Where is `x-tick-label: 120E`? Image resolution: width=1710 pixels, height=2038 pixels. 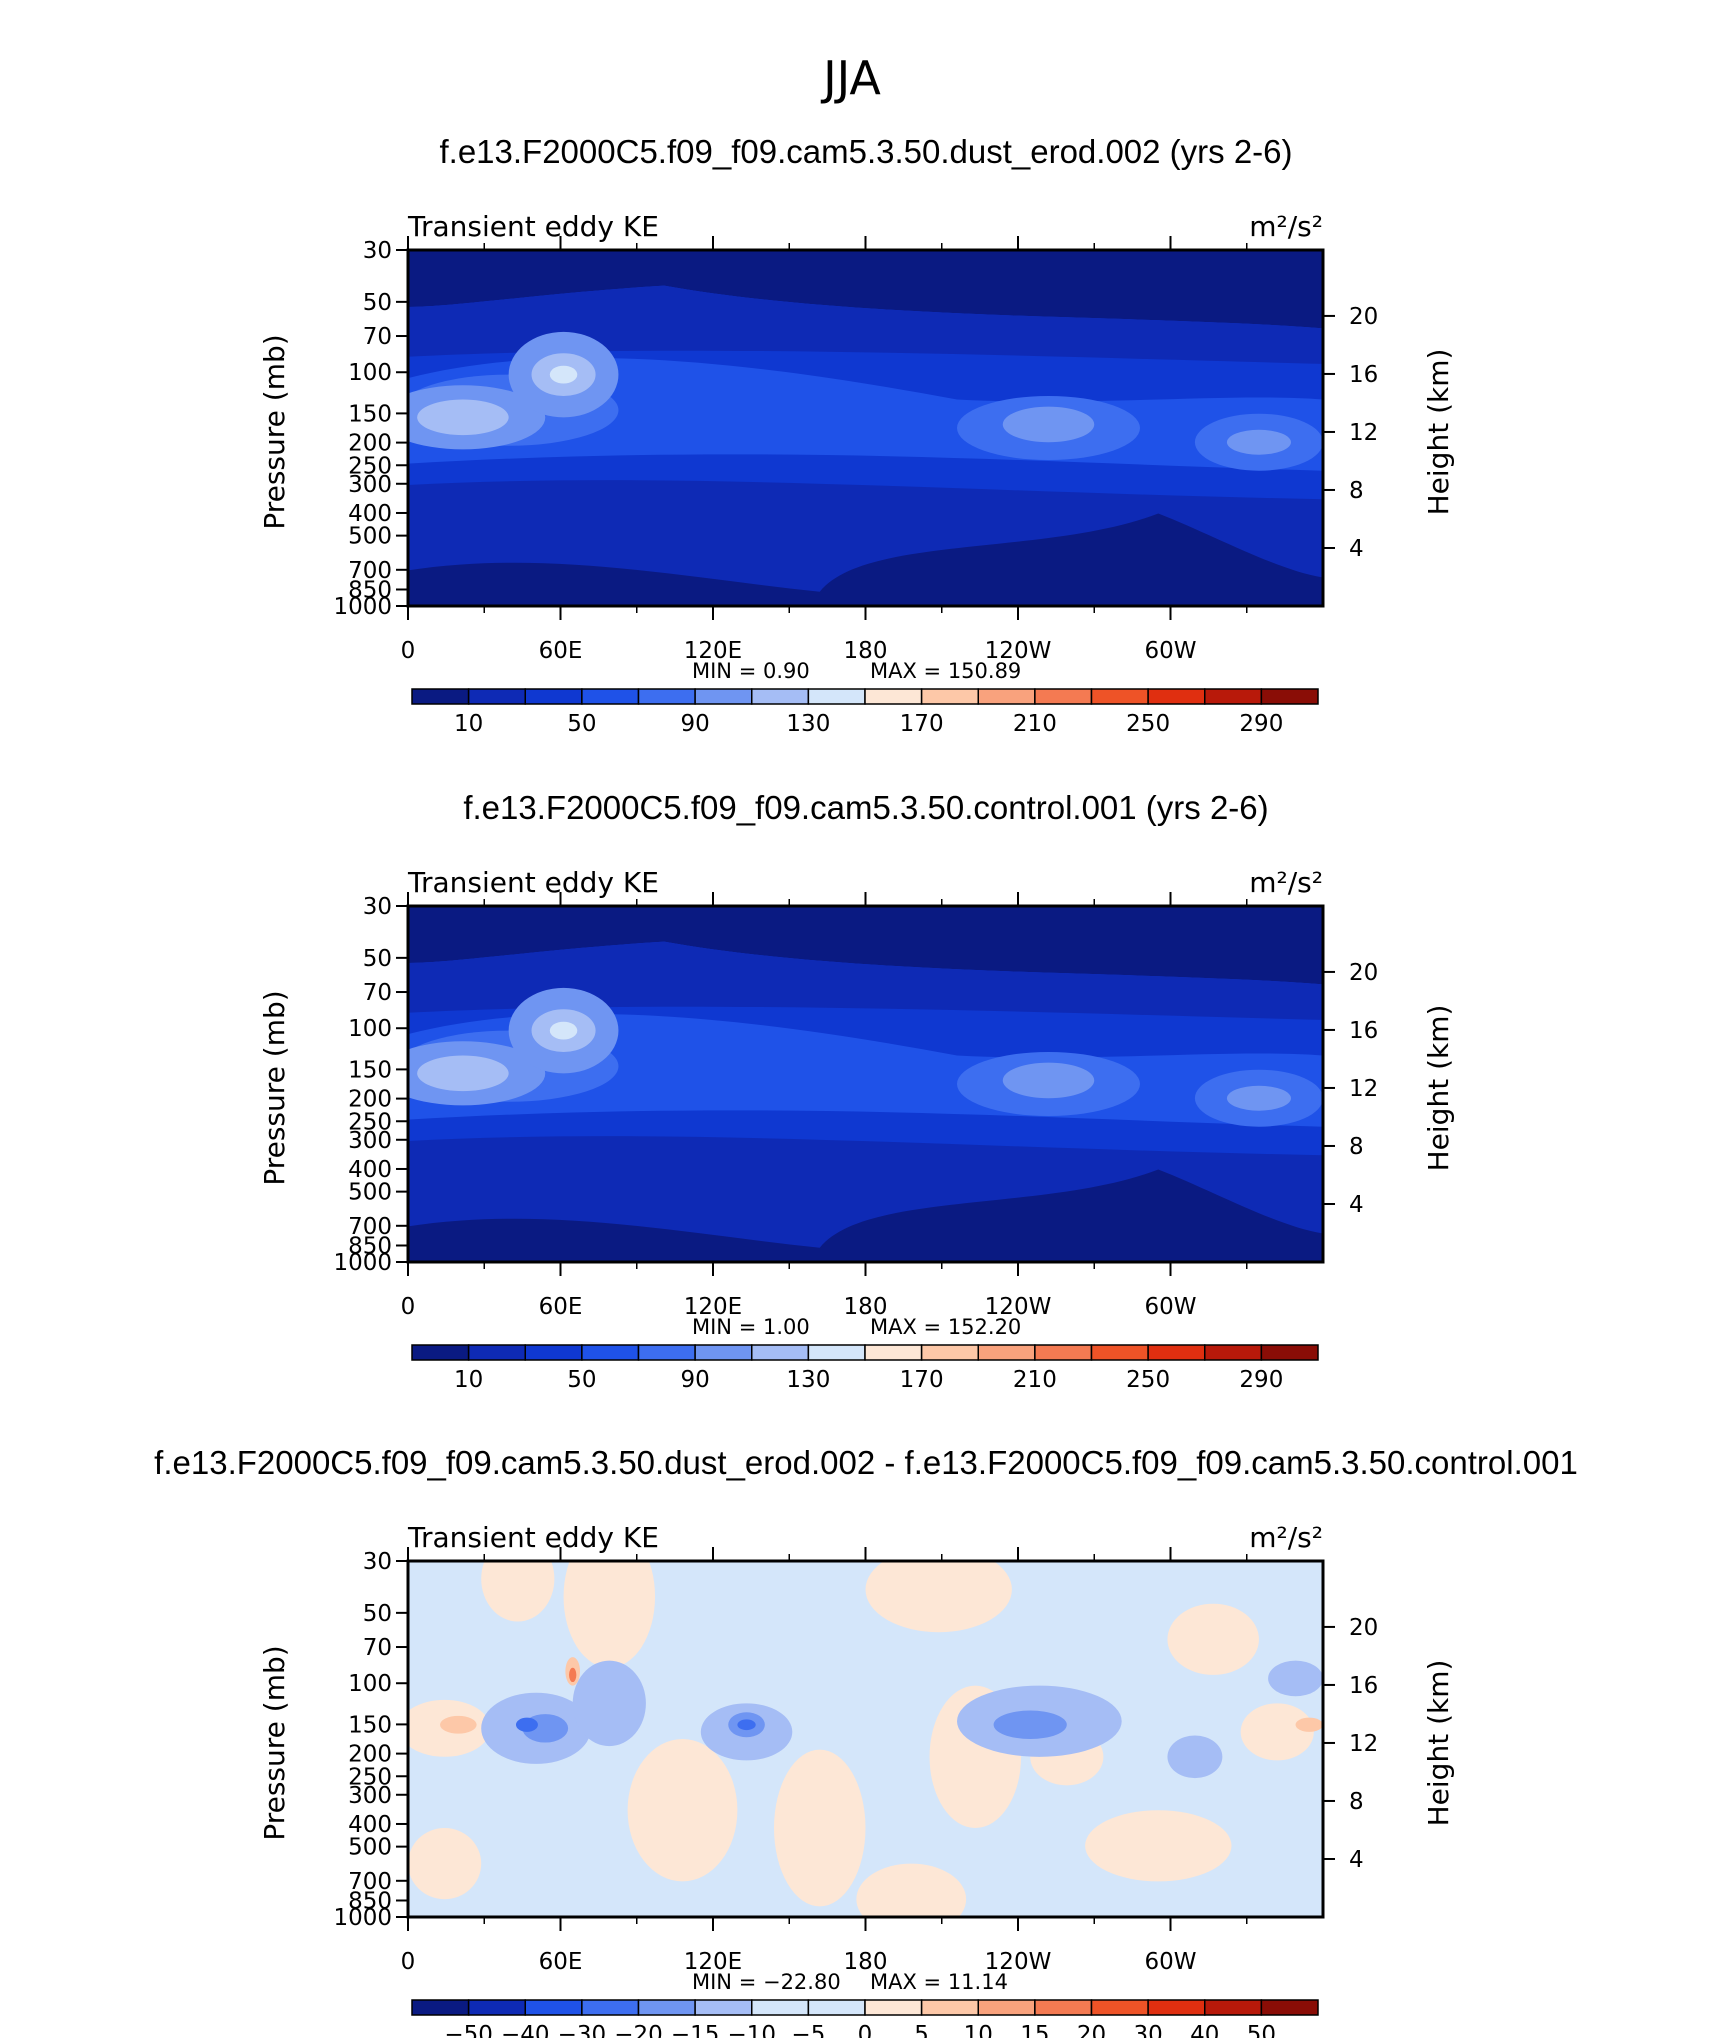
x-tick-label: 120E is located at coordinates (713, 1962).